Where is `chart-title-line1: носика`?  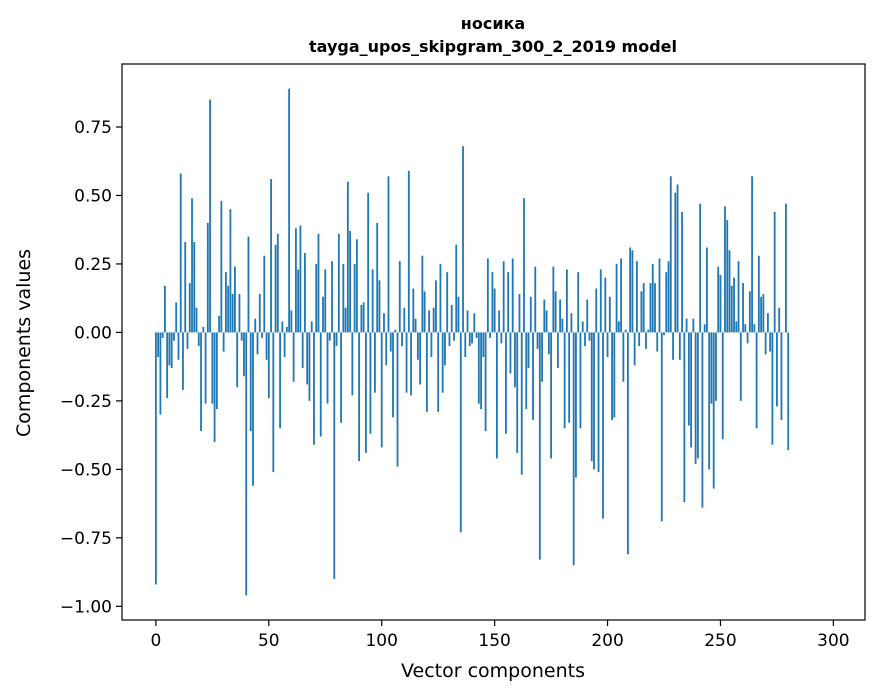
chart-title-line1: носика is located at coordinates (493, 23).